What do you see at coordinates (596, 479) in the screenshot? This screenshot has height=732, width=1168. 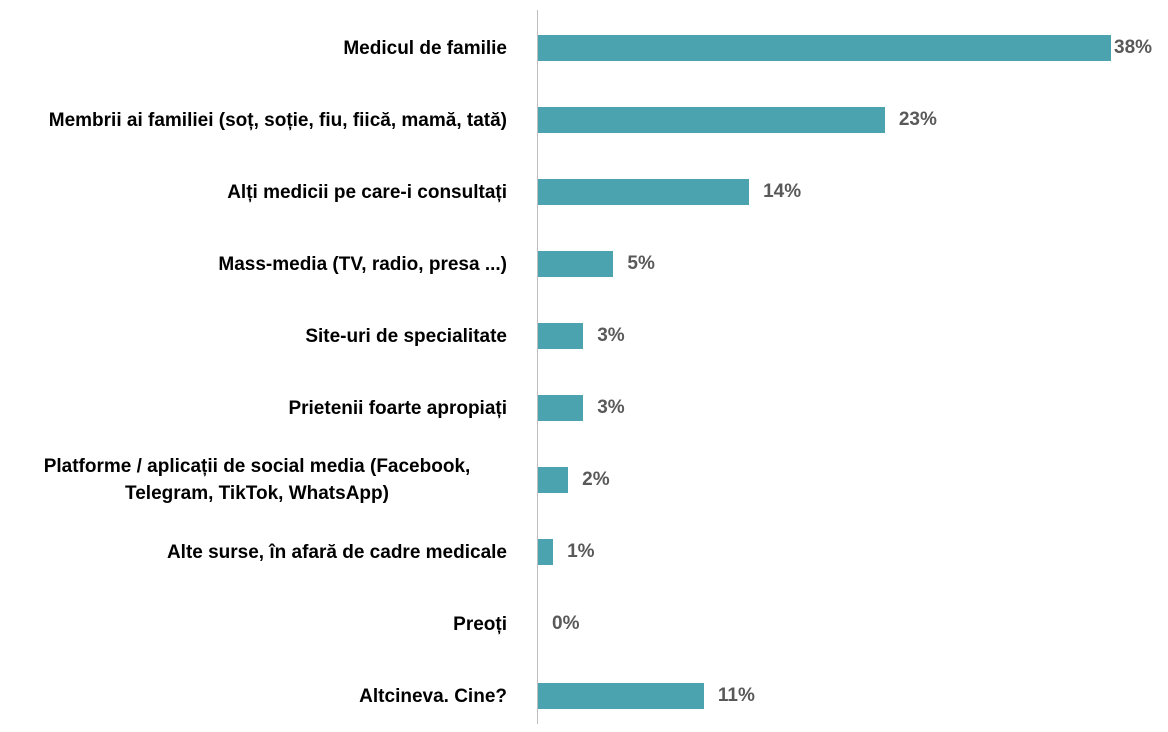 I see `value-label: 2%` at bounding box center [596, 479].